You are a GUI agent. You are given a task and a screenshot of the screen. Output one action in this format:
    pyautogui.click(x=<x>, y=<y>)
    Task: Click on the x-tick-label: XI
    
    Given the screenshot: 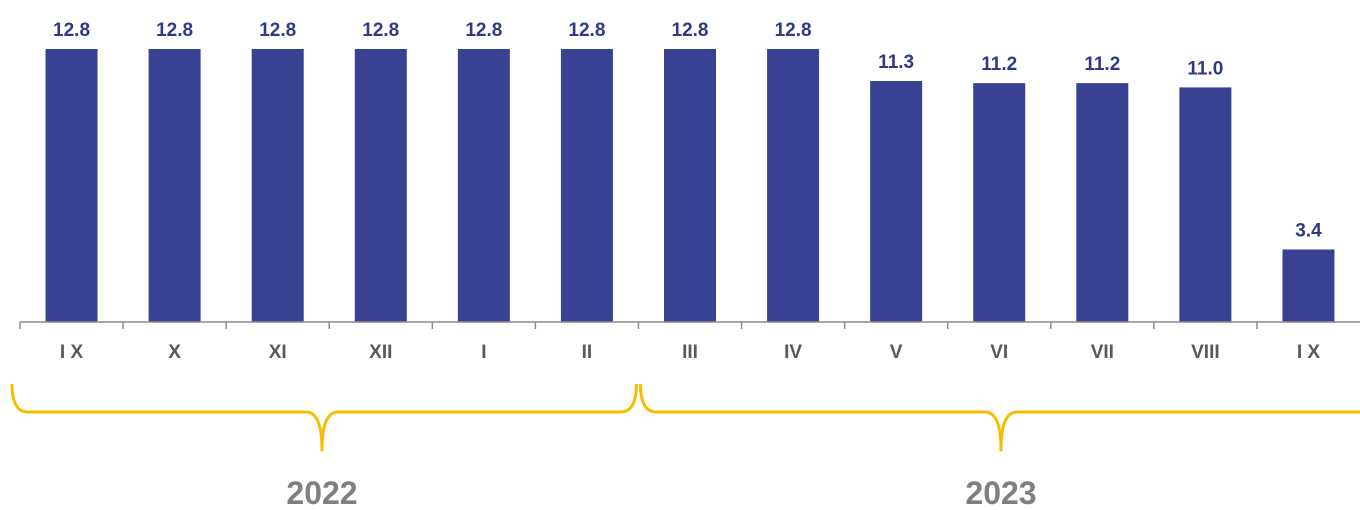 What is the action you would take?
    pyautogui.click(x=278, y=352)
    